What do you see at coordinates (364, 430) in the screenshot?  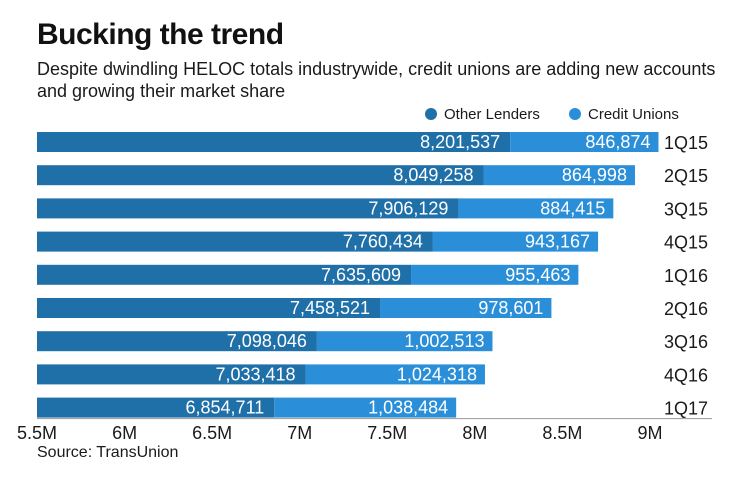 I see `x-axis: 5.5M 6M 6.5M 7M 7.5M 8M 8.5M 9M` at bounding box center [364, 430].